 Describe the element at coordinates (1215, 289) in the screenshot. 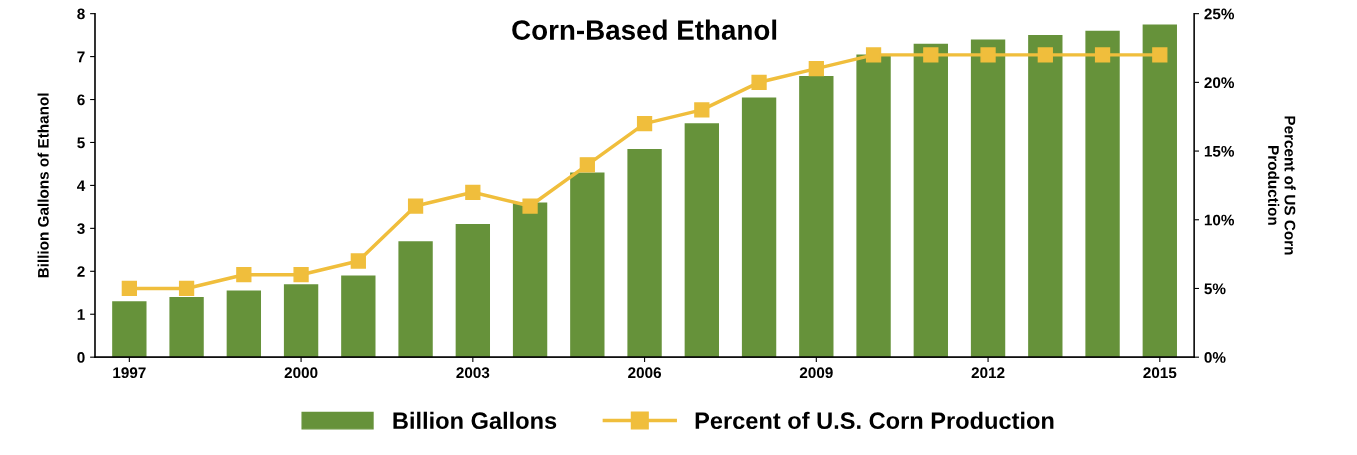

I see `y2-tick-label: 5%` at that location.